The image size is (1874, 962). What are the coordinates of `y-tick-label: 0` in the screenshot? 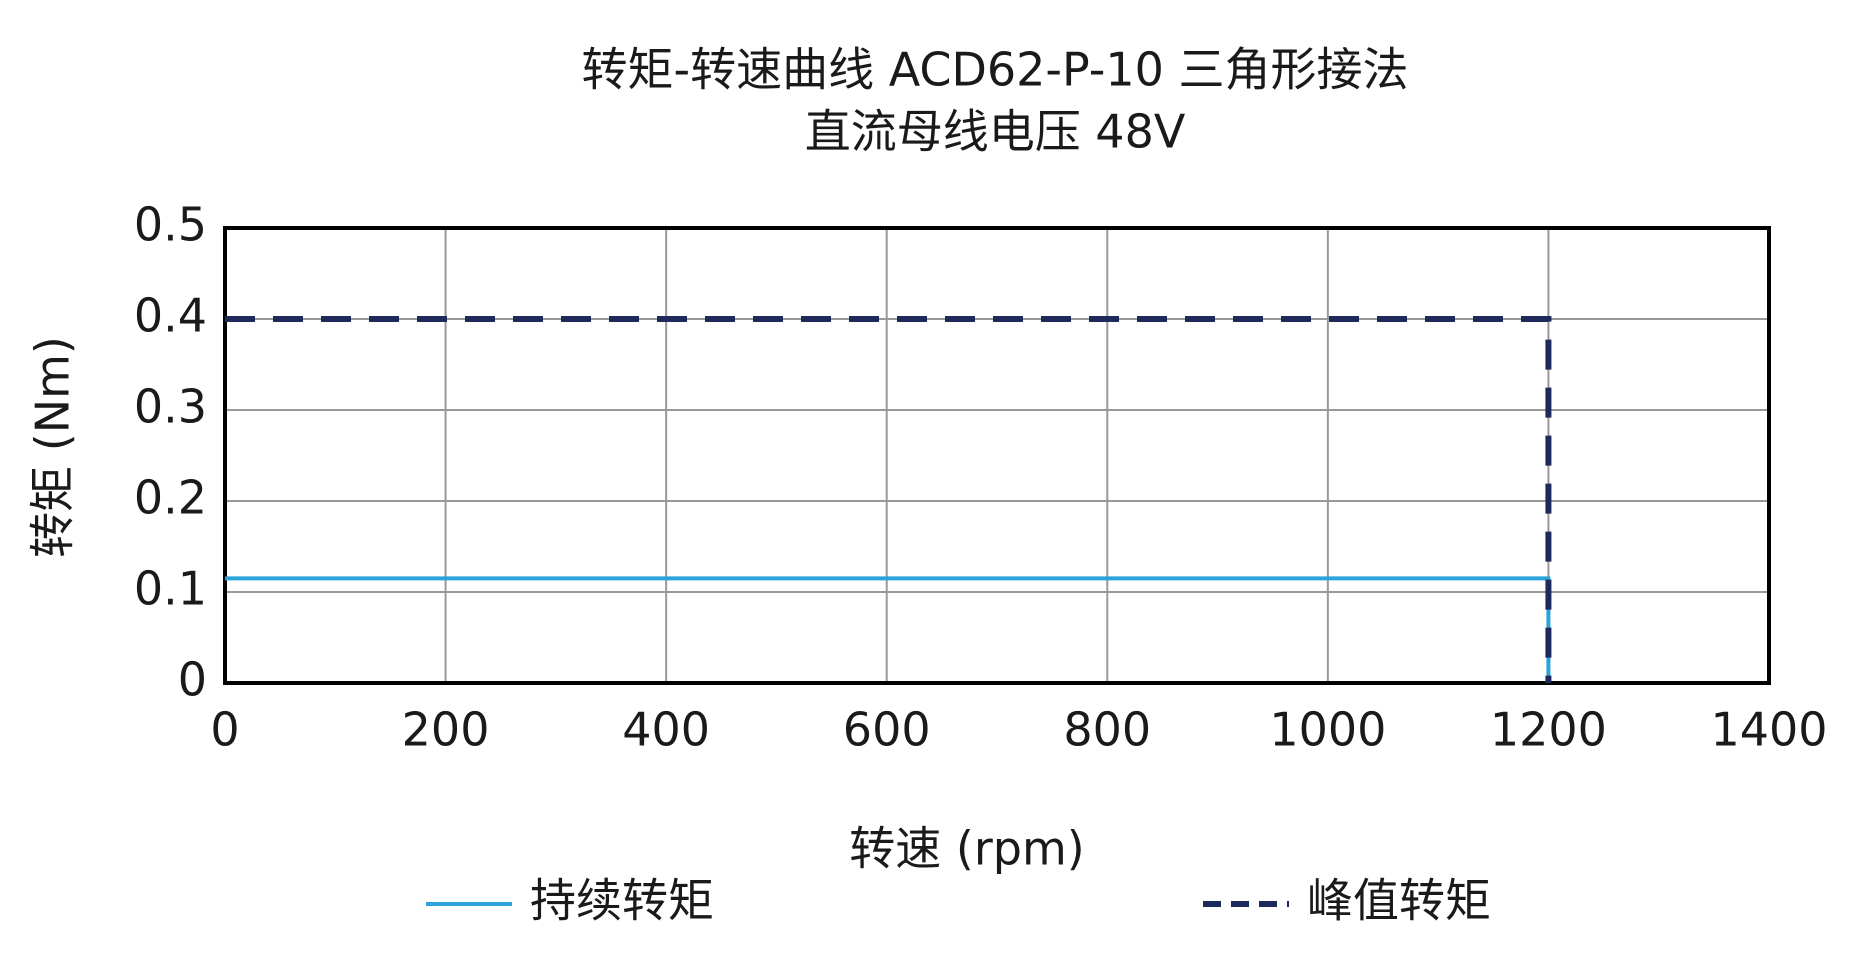 It's located at (192, 680).